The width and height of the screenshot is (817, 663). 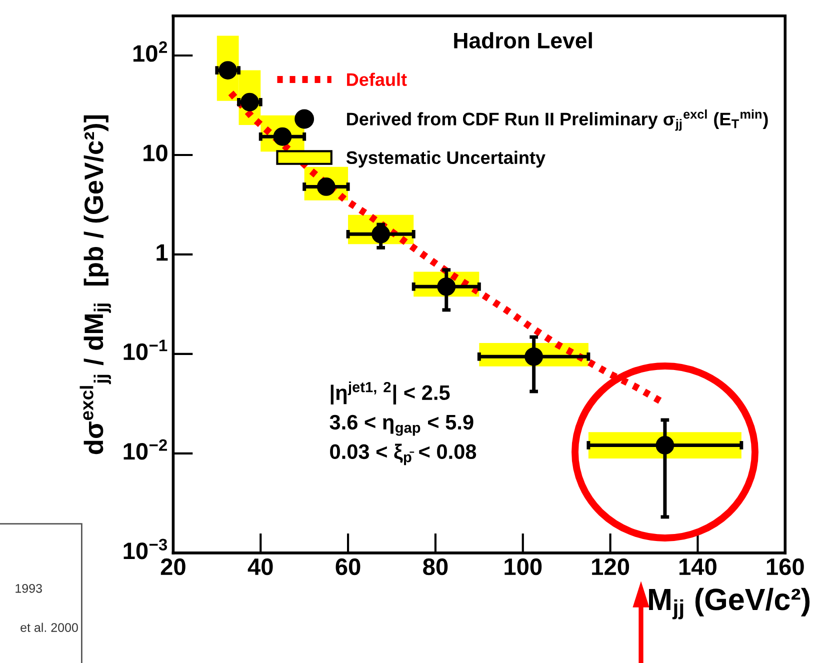 What do you see at coordinates (402, 425) in the screenshot?
I see `annotation: 3.6 < η$_{gap}$ < 5.9` at bounding box center [402, 425].